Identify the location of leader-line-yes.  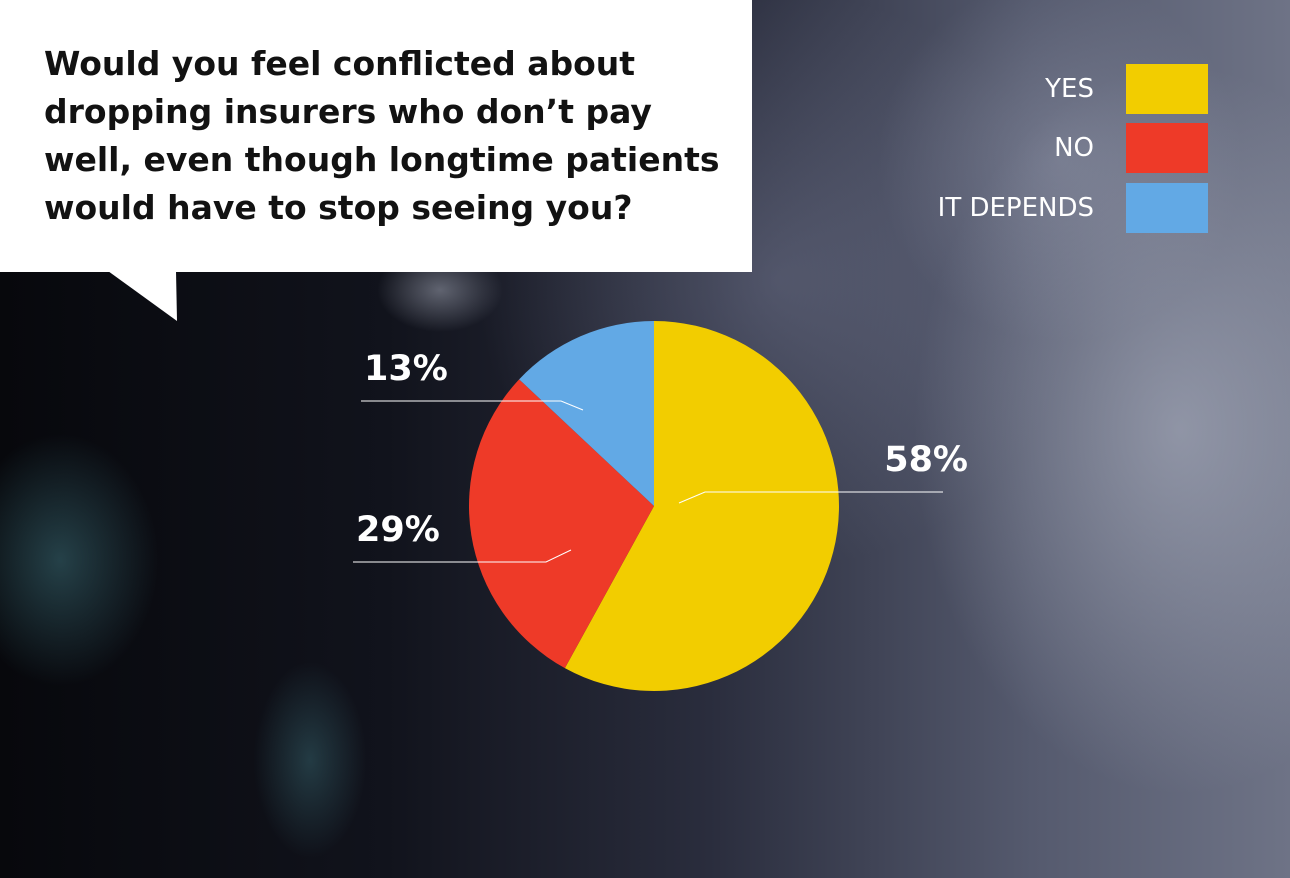
(810, 497).